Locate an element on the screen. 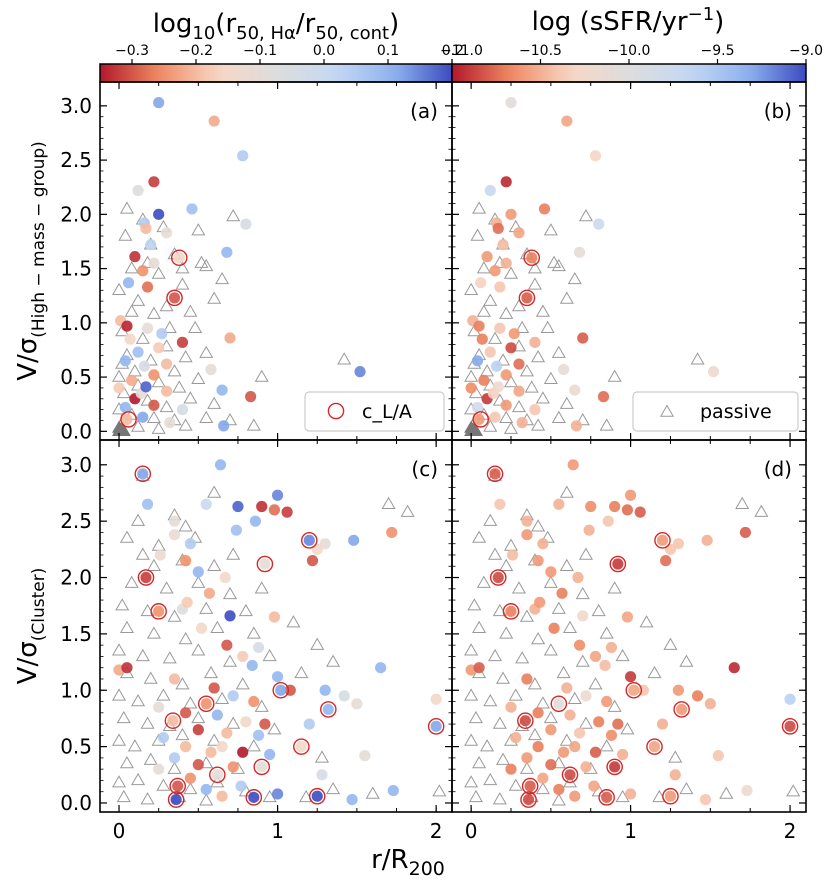  panel-label: (c) is located at coordinates (424, 469).